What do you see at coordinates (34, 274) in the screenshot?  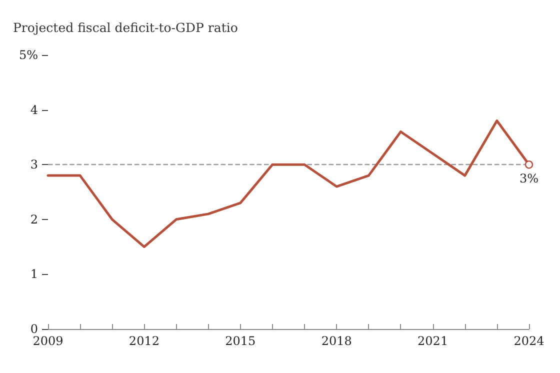 I see `y-tick-label: 1` at bounding box center [34, 274].